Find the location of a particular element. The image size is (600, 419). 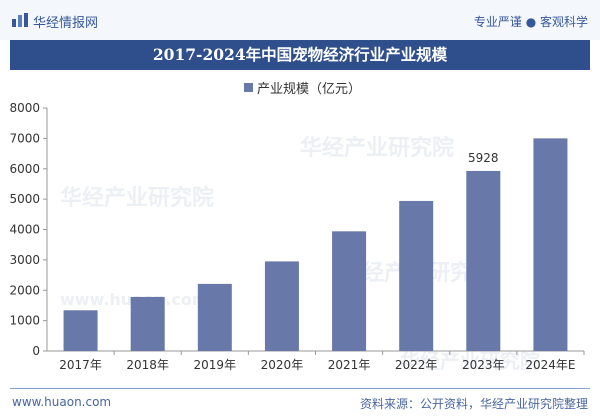

y-tick-label: 7000 is located at coordinates (24, 138).